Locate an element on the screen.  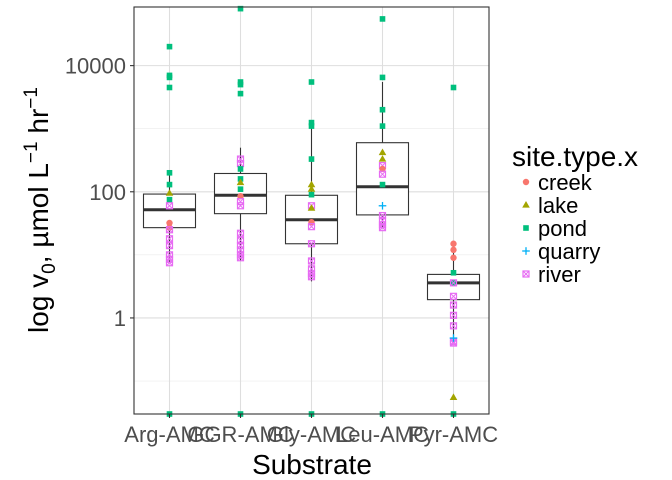
legend-item-pond: pond is located at coordinates (555, 228).